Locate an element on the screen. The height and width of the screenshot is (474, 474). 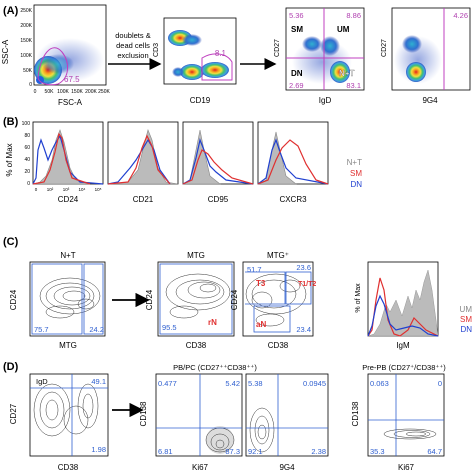
a3-x-label: IgD is located at coordinates (325, 100).